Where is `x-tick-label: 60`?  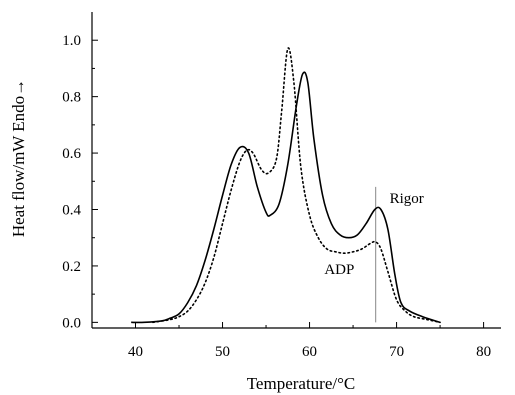 x-tick-label: 60 is located at coordinates (309, 352).